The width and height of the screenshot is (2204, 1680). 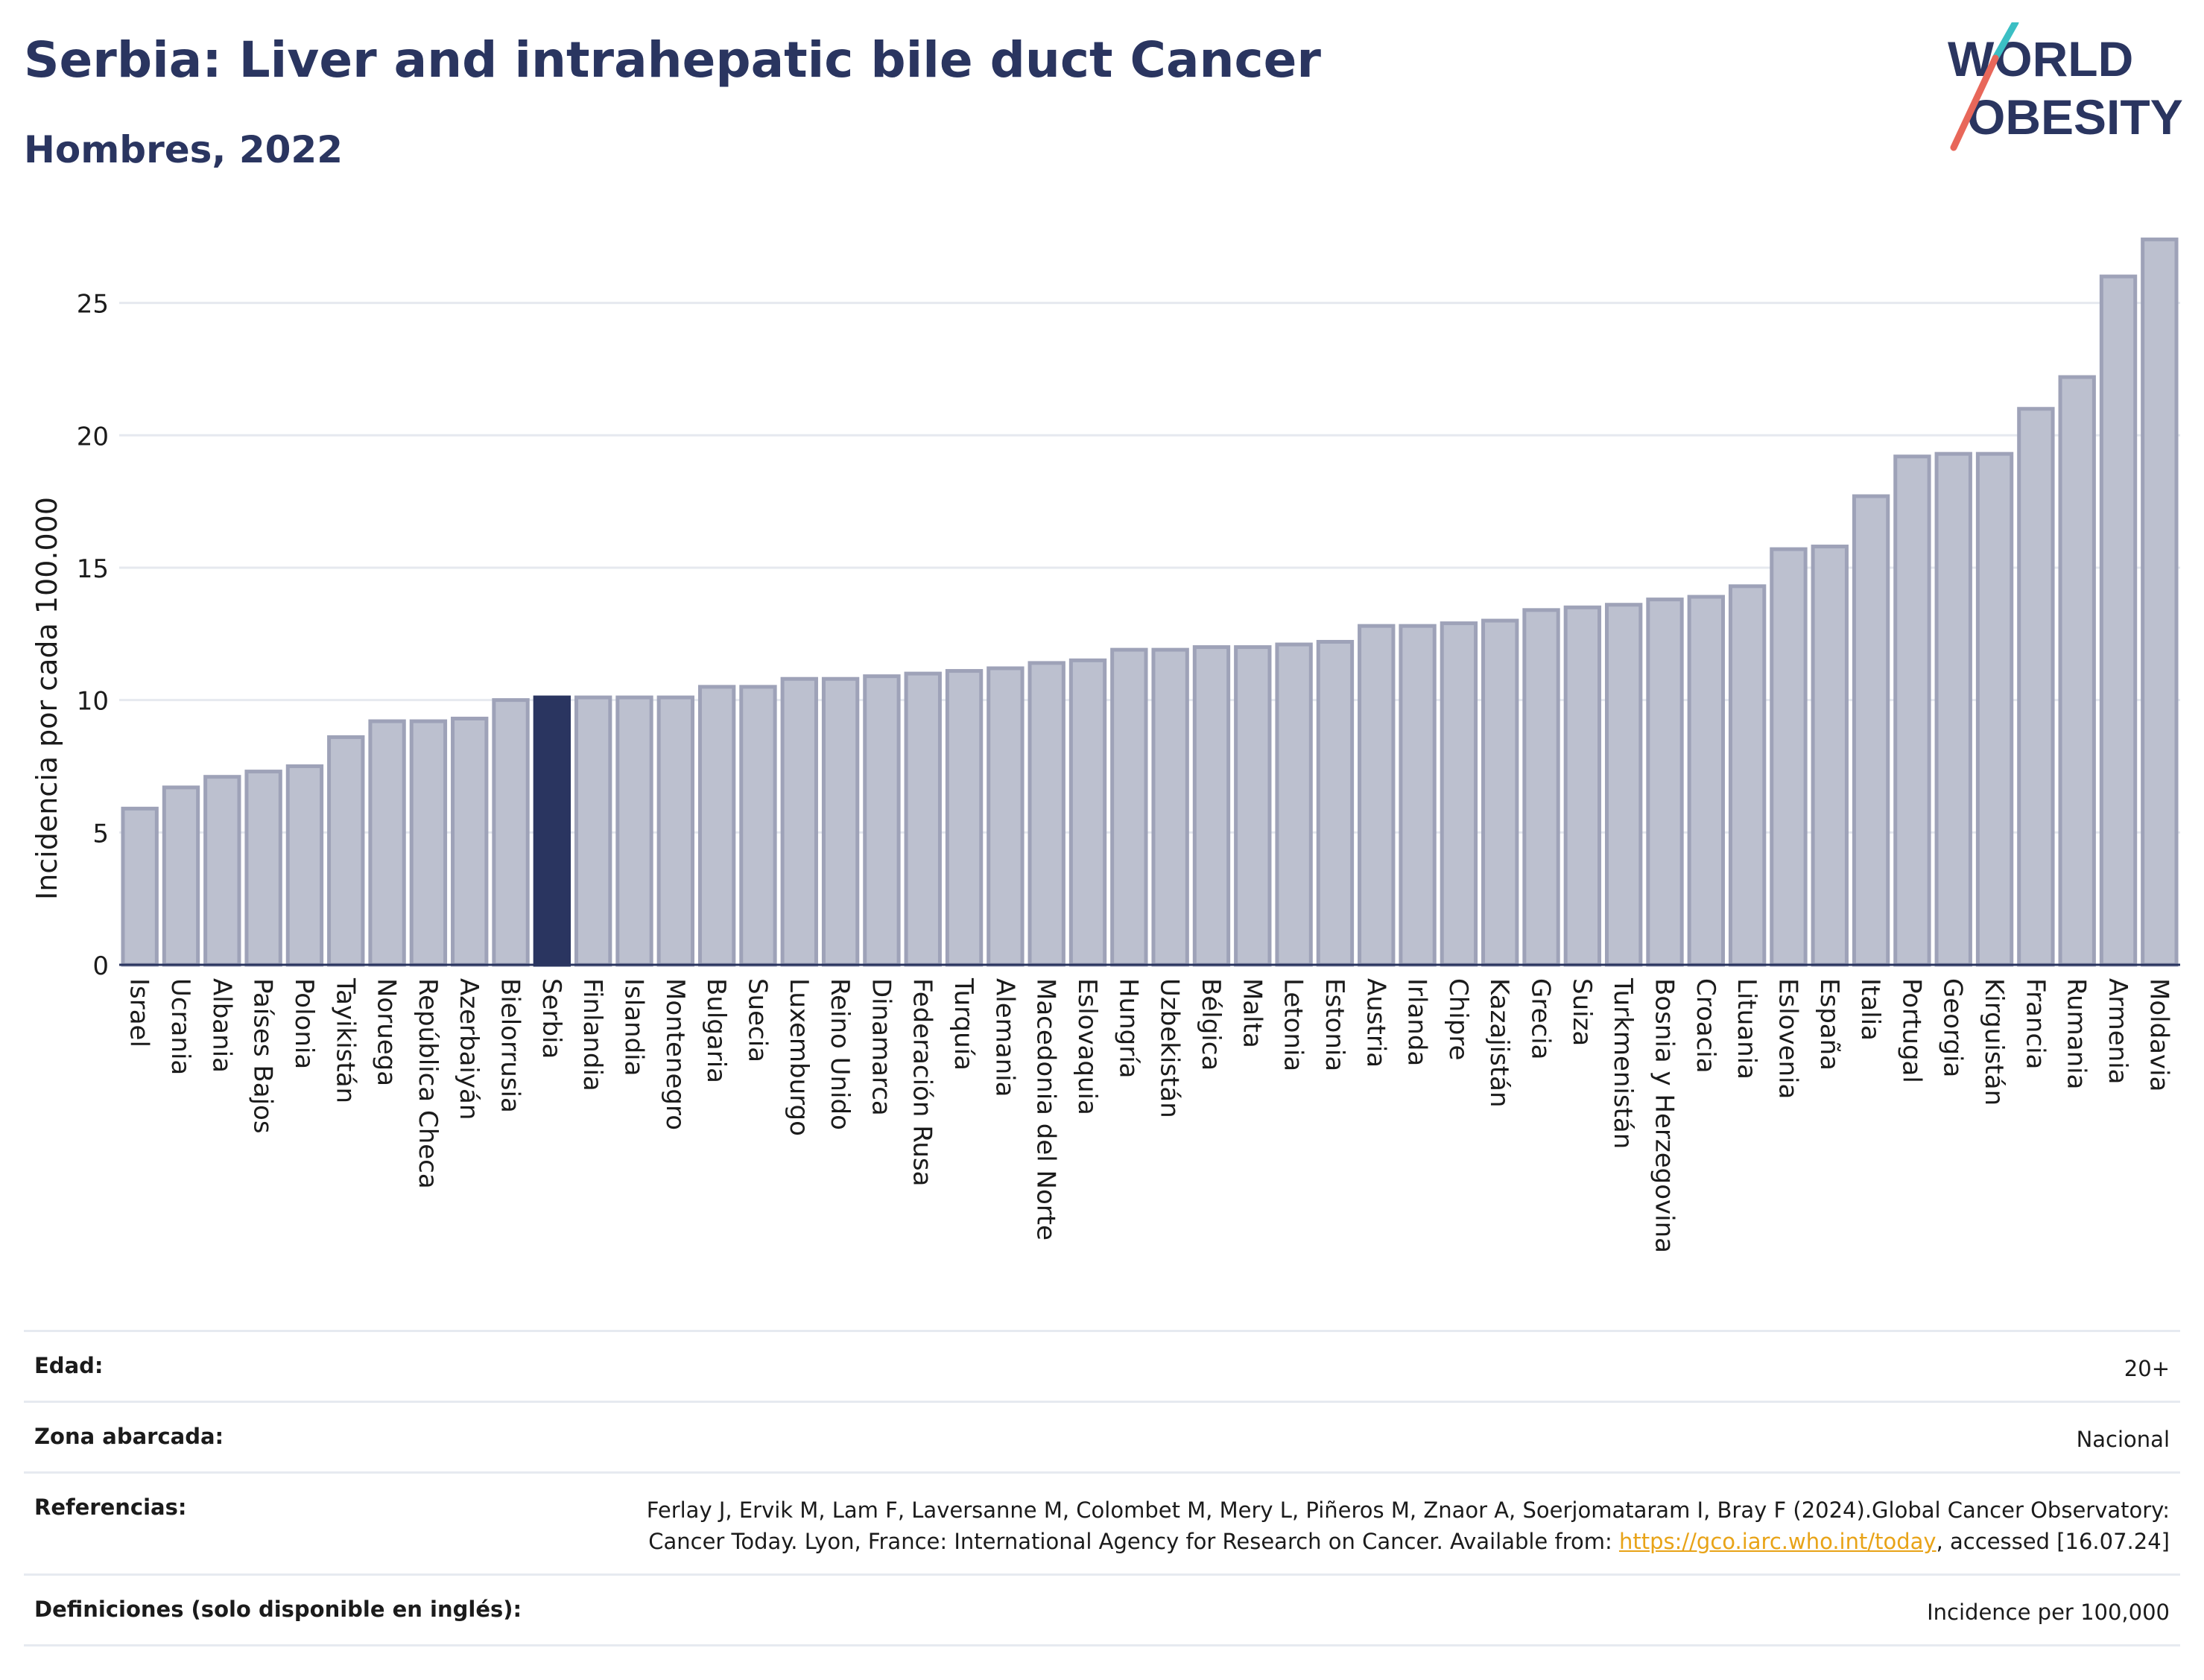 I want to click on x-tick-label: Portugal, so click(x=1911, y=1030).